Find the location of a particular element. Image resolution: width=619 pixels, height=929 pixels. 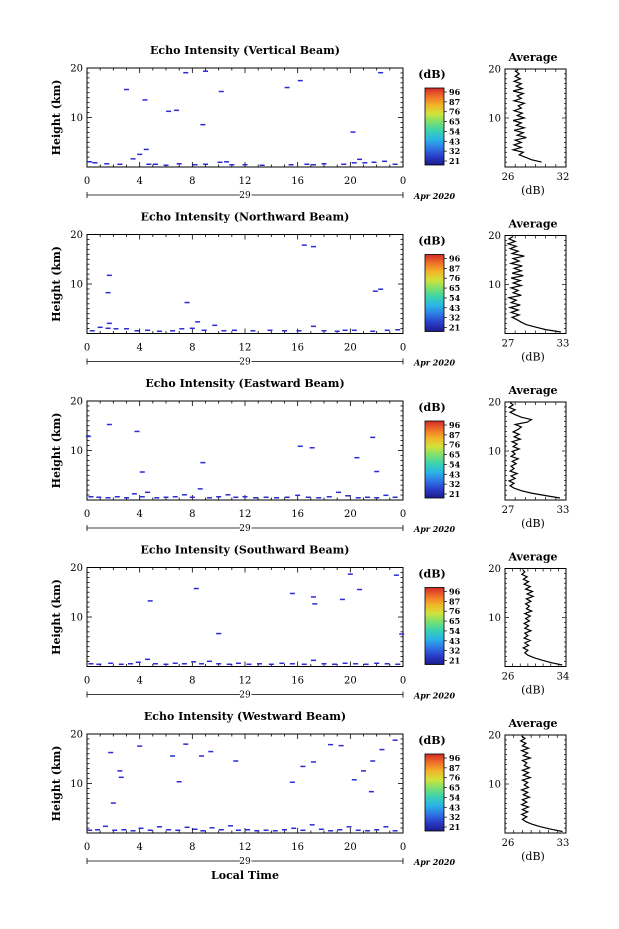

x-tick-label: 16 is located at coordinates (297, 847).